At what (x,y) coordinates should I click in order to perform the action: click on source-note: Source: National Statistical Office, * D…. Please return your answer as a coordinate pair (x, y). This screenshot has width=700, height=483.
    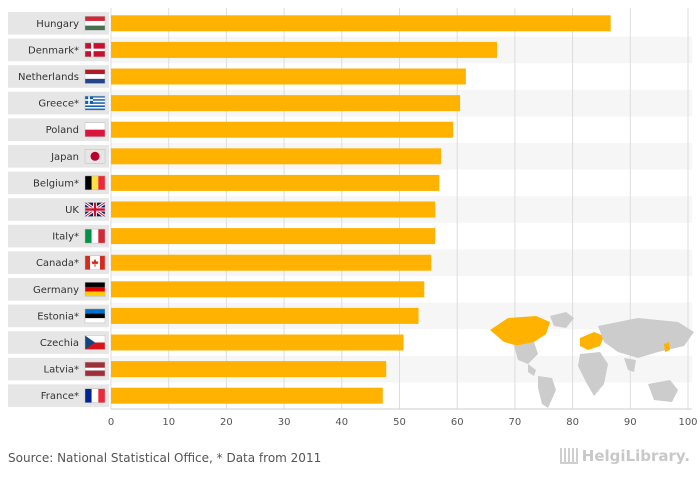
    Looking at the image, I should click on (165, 458).